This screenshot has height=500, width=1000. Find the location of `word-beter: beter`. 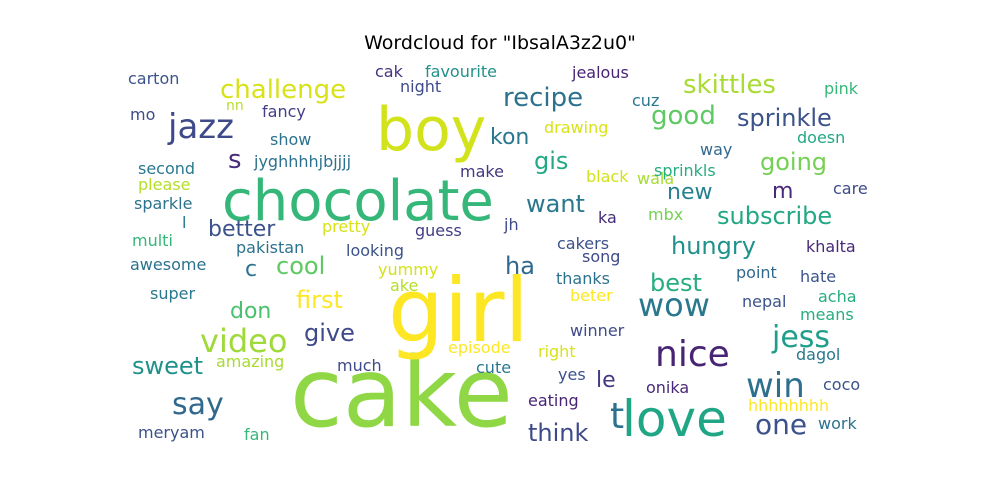

word-beter: beter is located at coordinates (591, 295).